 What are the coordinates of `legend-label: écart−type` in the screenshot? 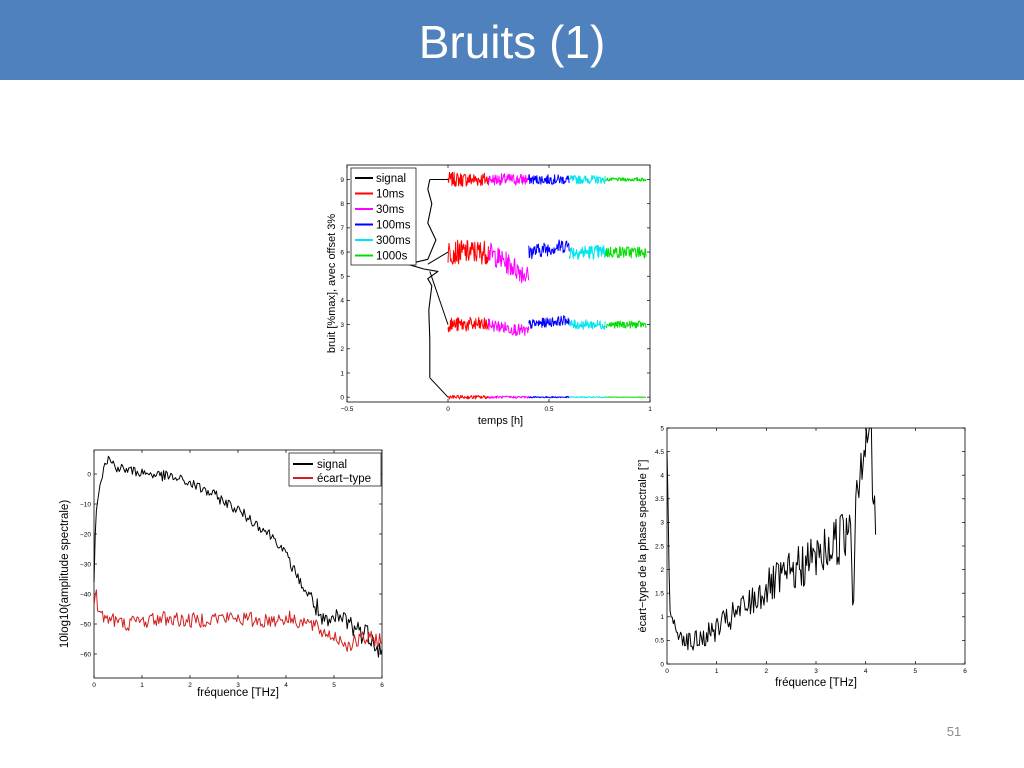 It's located at (344, 479).